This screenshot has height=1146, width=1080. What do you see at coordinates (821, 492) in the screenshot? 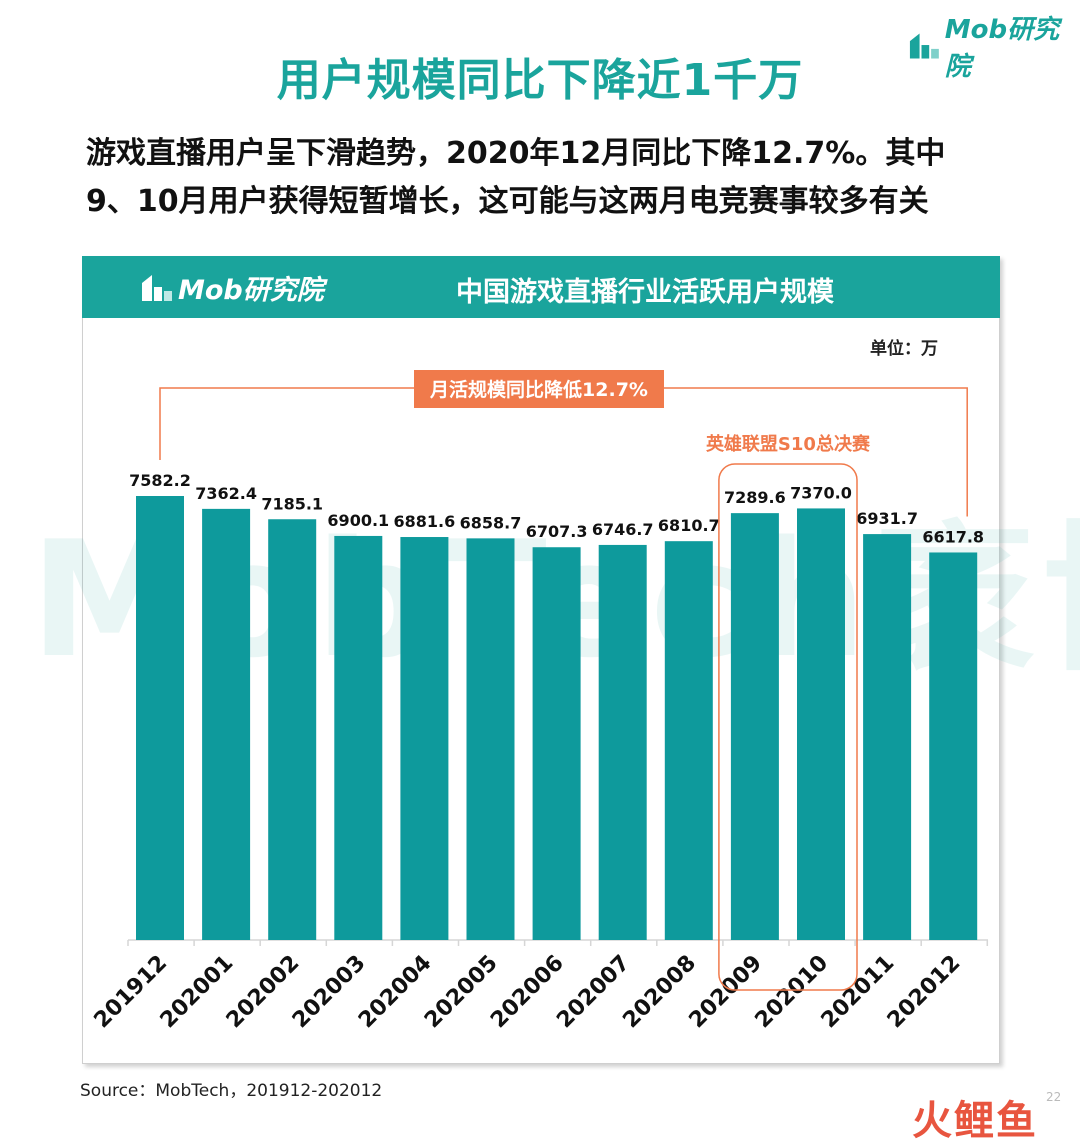
I see `data-label-202010: 7370.0` at bounding box center [821, 492].